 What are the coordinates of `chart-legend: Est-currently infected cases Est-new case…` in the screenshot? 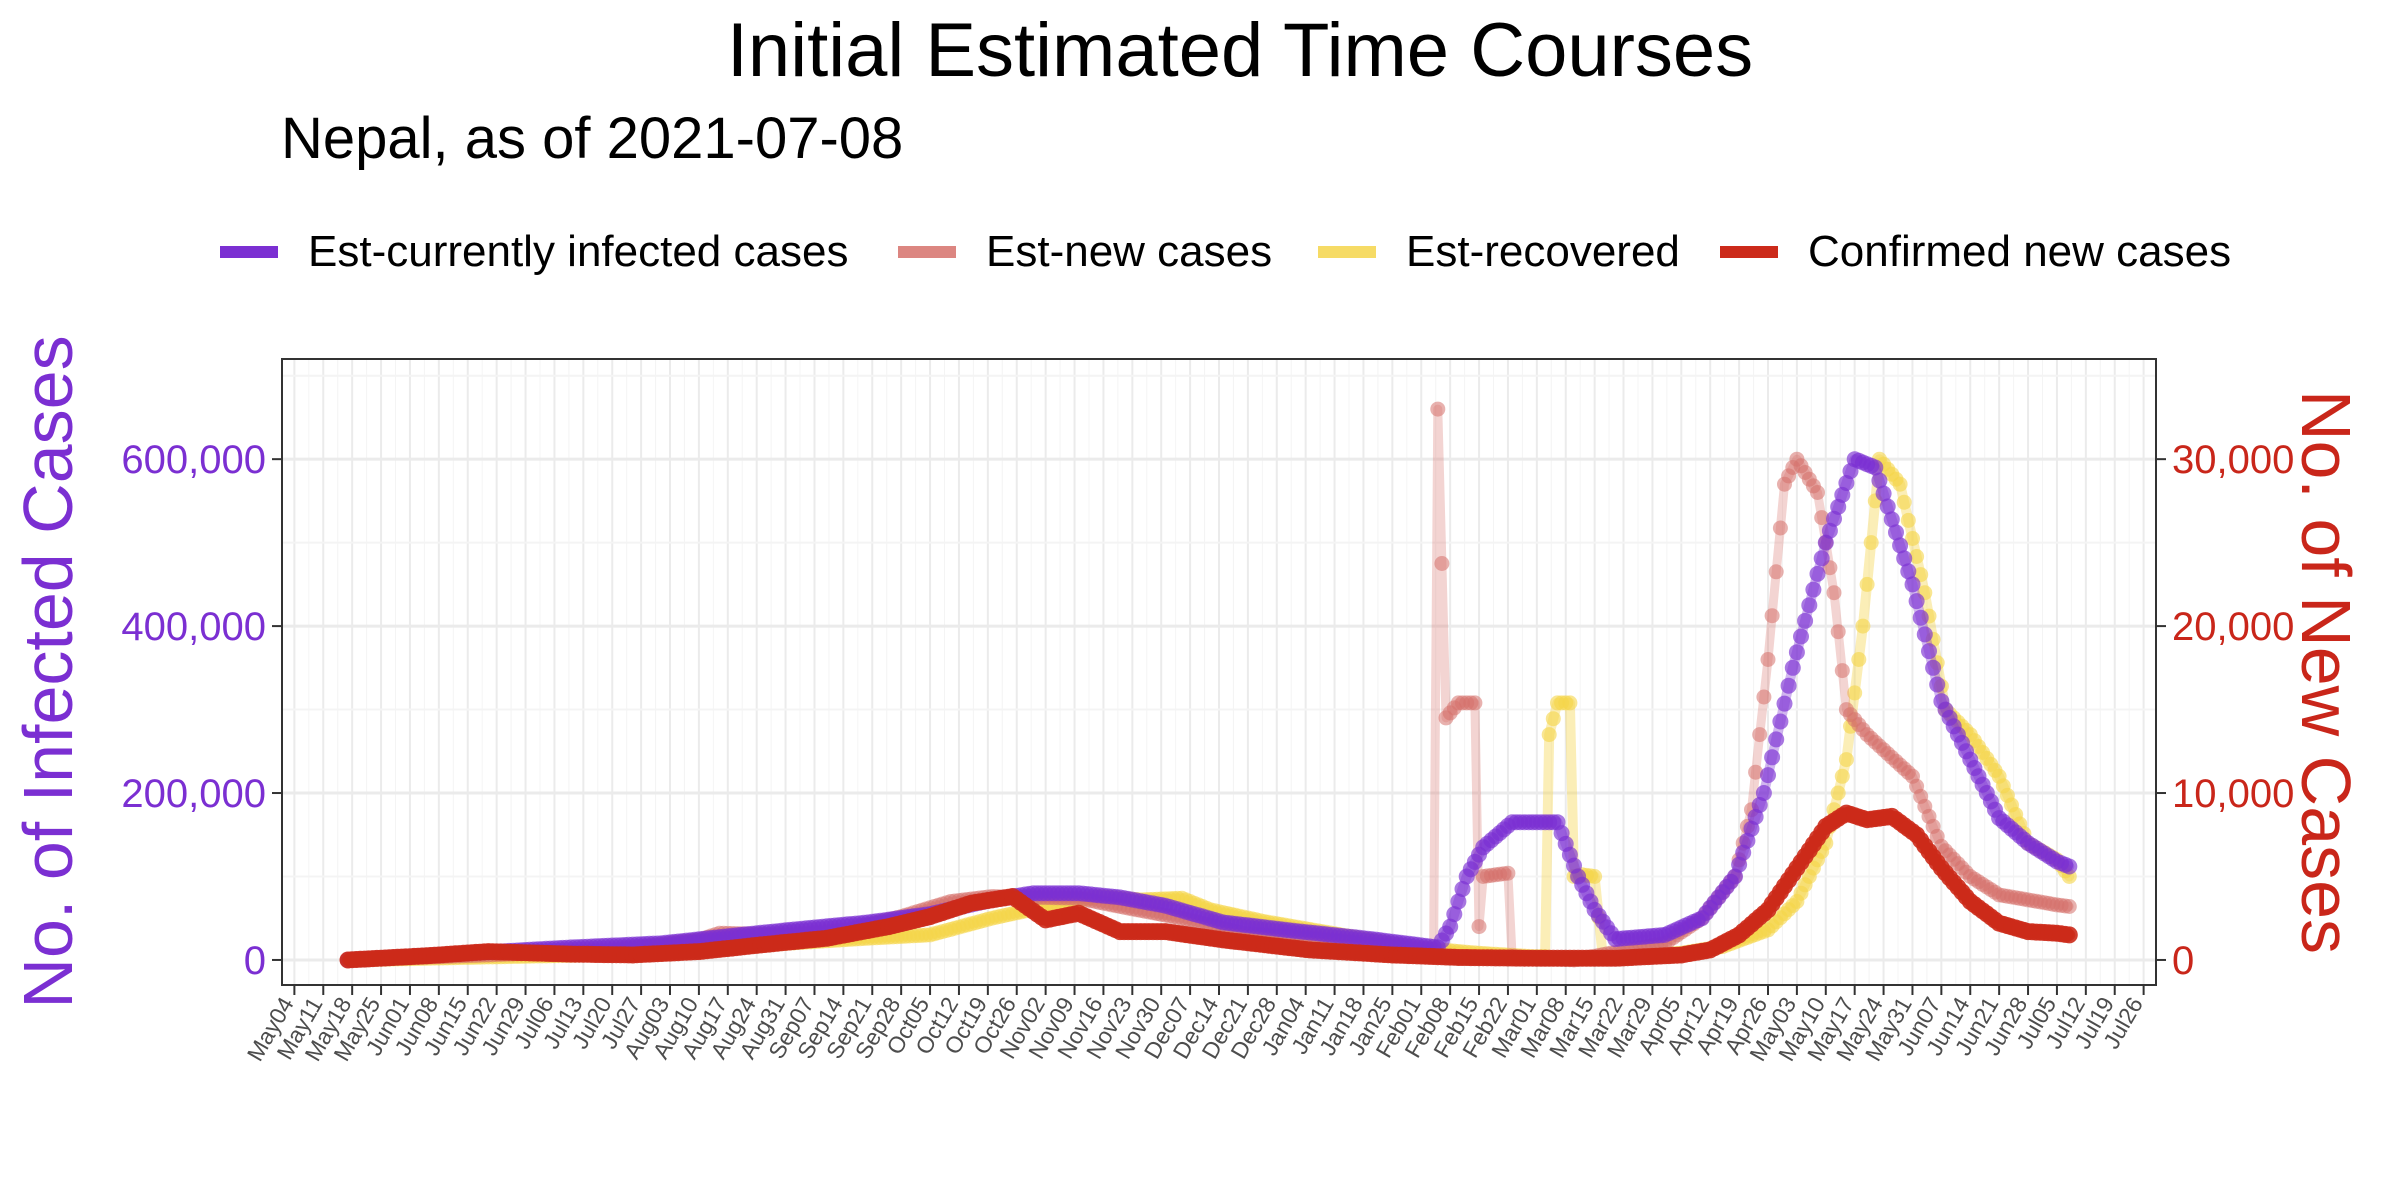 It's located at (1225, 251).